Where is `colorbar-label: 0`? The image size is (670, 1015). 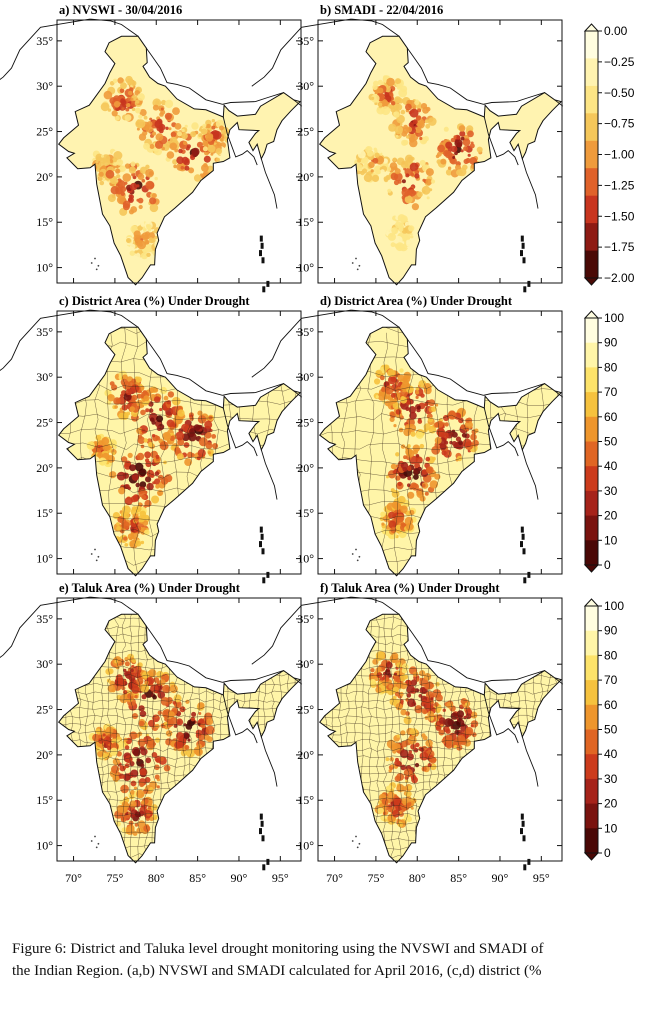 colorbar-label: 0 is located at coordinates (607, 853).